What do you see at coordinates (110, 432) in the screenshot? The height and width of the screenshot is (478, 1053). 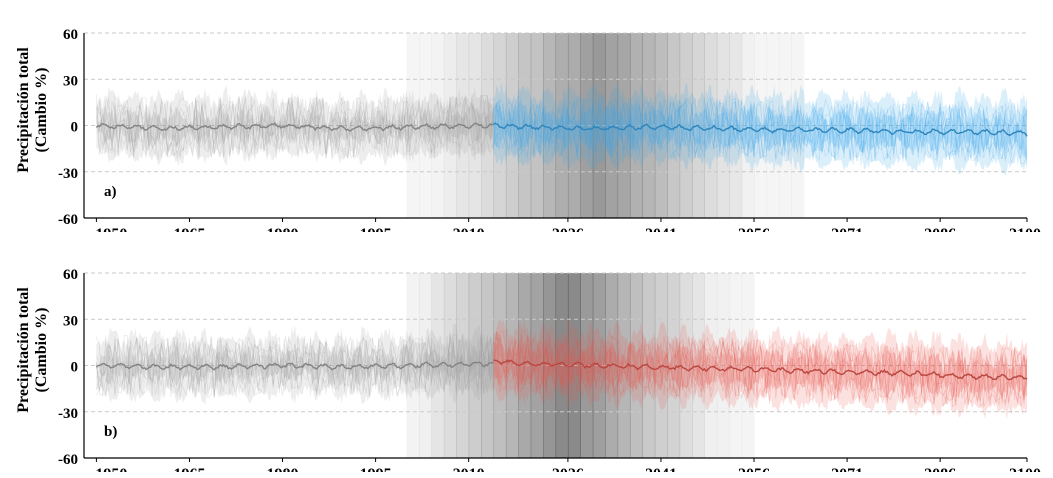 I see `panel-label: b)` at bounding box center [110, 432].